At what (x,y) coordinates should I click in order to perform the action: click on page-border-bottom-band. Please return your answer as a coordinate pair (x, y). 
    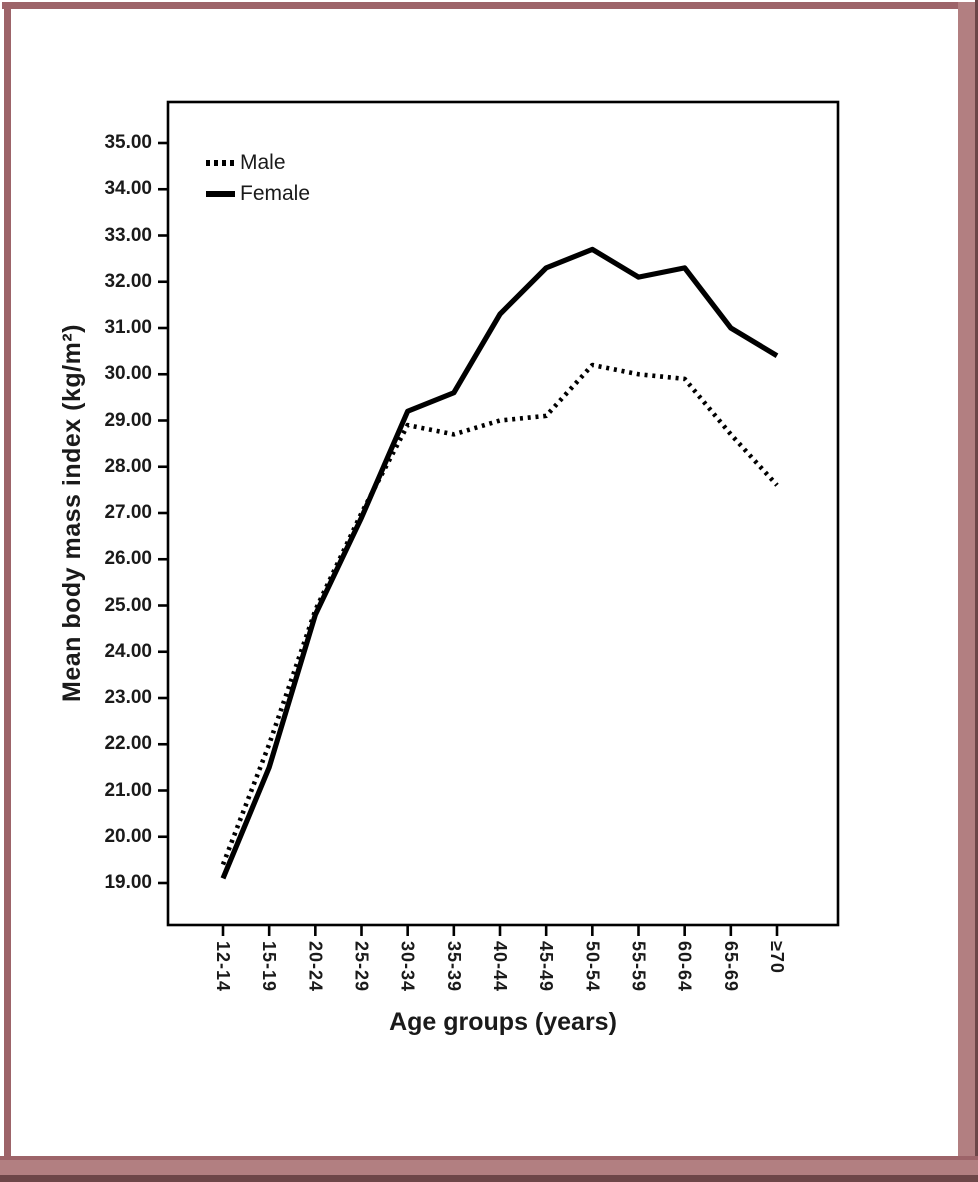
    Looking at the image, I should click on (489, 1167).